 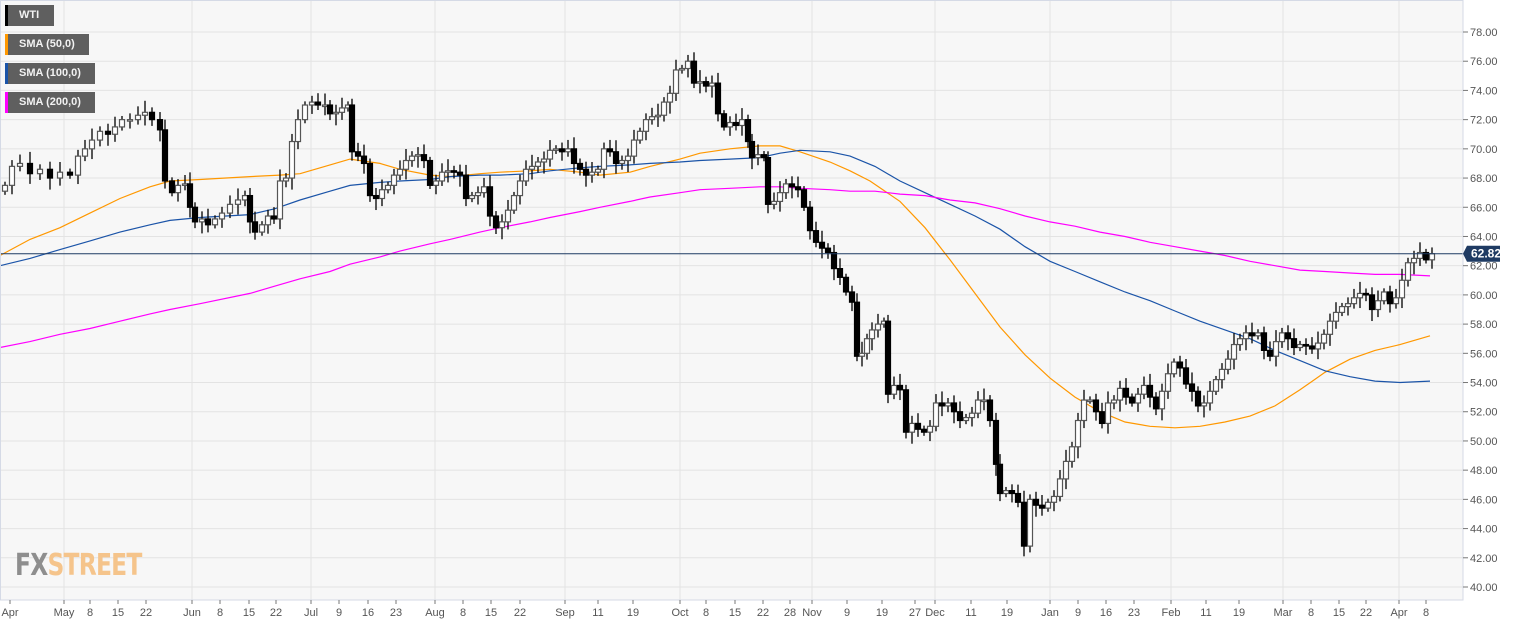 I want to click on x-tick-label: 9, so click(x=847, y=613).